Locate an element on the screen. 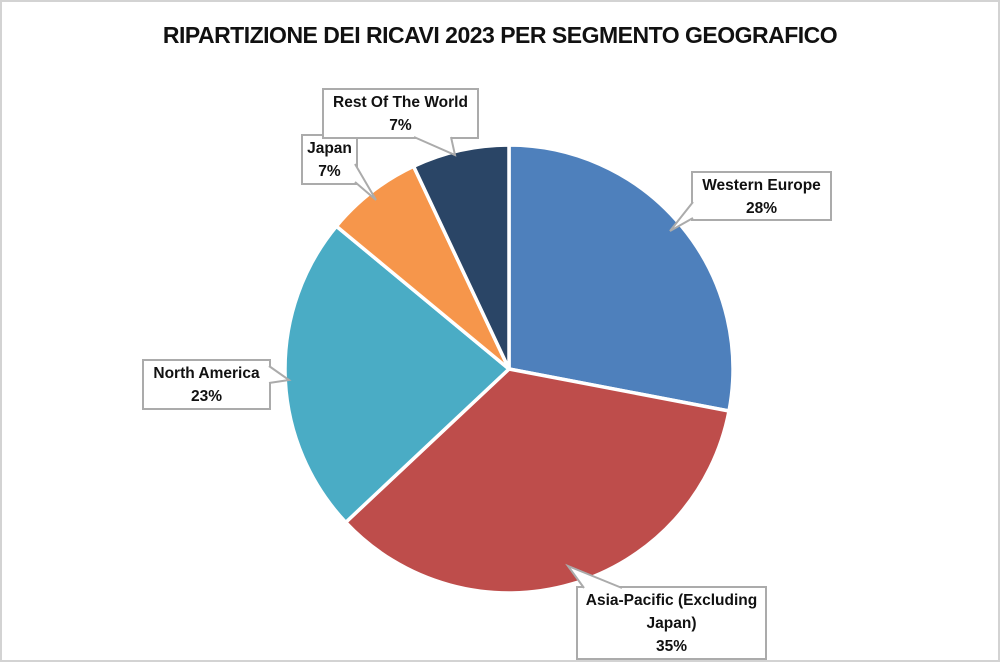 The image size is (1000, 662). callout-label: Asia-Pacific (Excluding Japan) is located at coordinates (671, 612).